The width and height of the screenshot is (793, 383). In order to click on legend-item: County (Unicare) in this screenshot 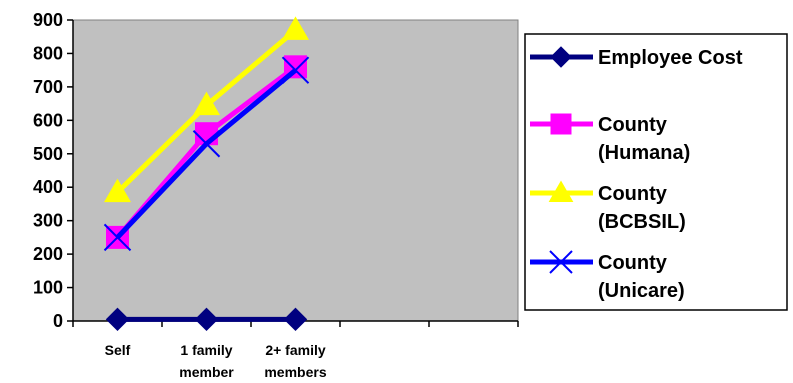, I will do `click(607, 276)`.